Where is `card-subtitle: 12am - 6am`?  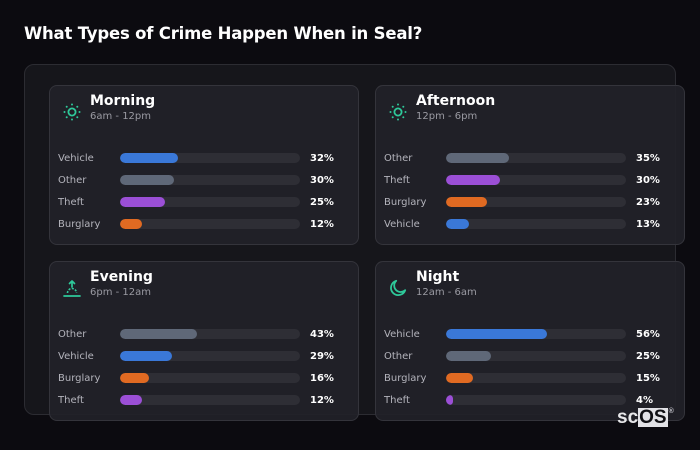
card-subtitle: 12am - 6am is located at coordinates (446, 292).